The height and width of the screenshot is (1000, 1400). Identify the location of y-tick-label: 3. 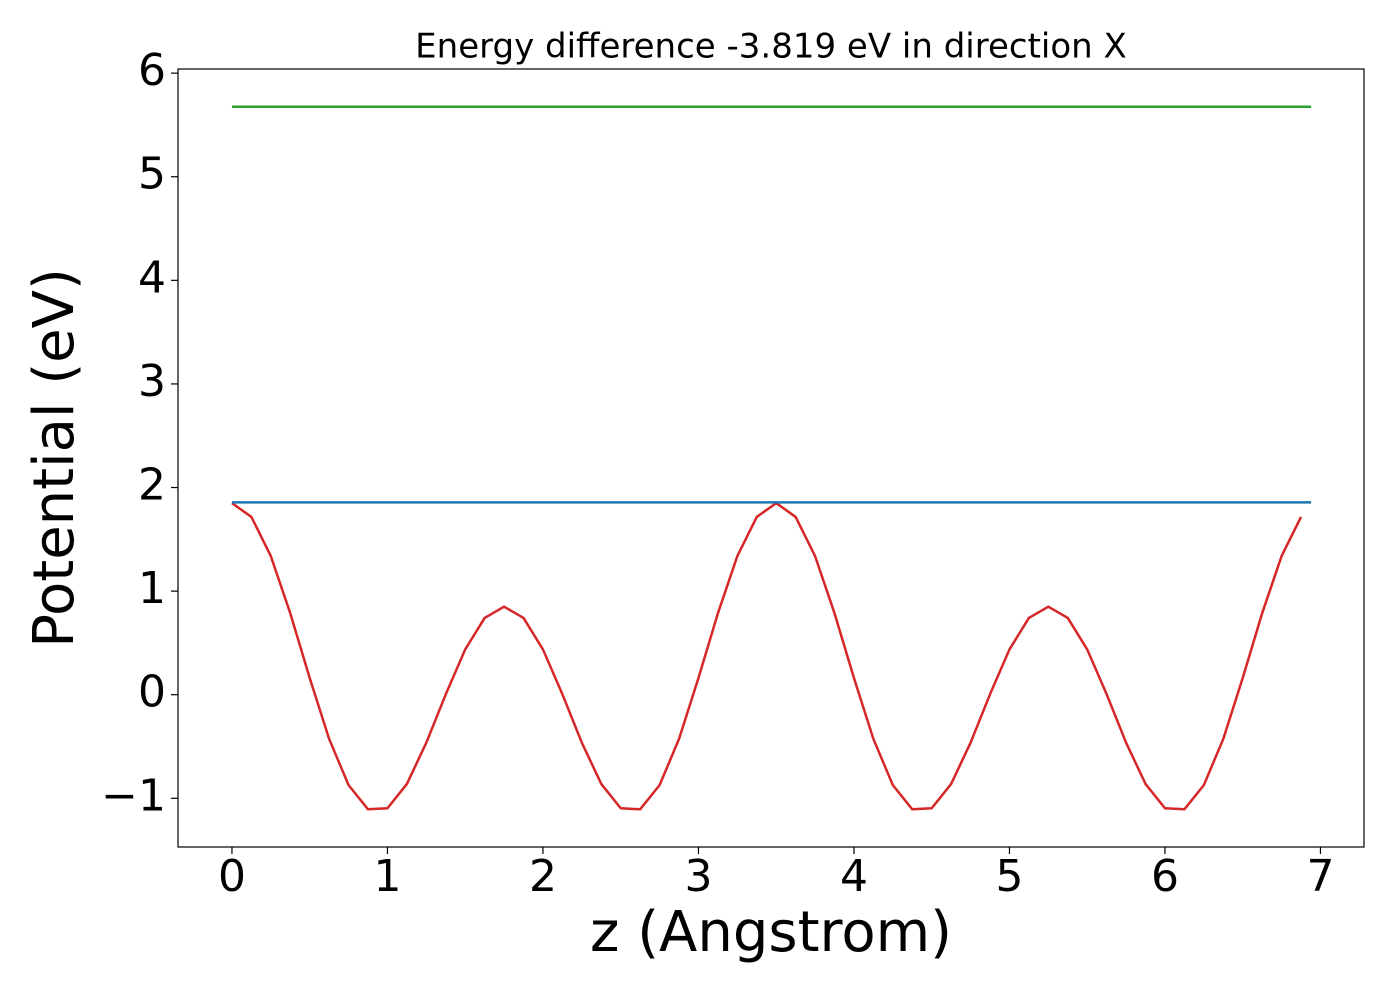
(152, 381).